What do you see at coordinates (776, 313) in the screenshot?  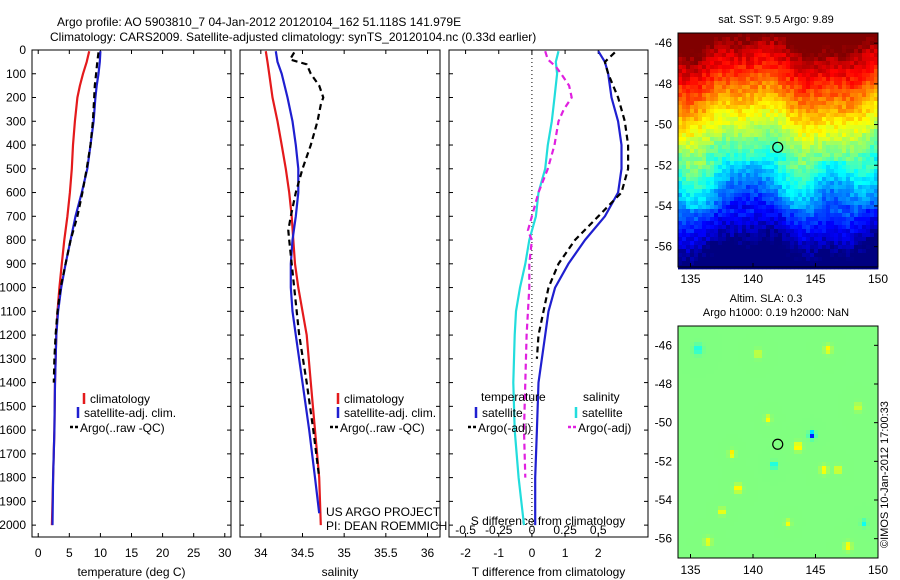 I see `sla-subtitle: Argo h1000: 0.19 h2000: NaN` at bounding box center [776, 313].